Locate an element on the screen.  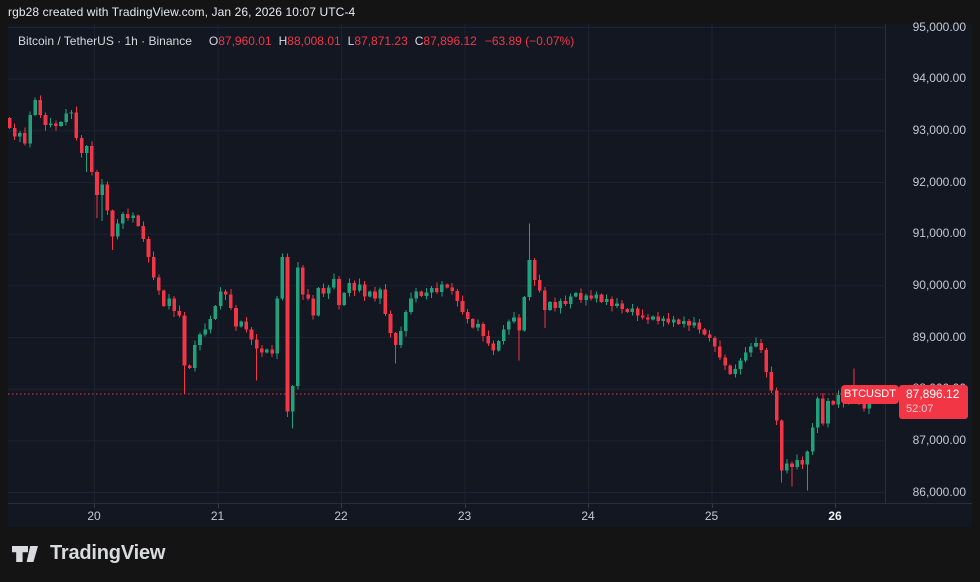
price-axis-label: 95,000.00 is located at coordinates (939, 26).